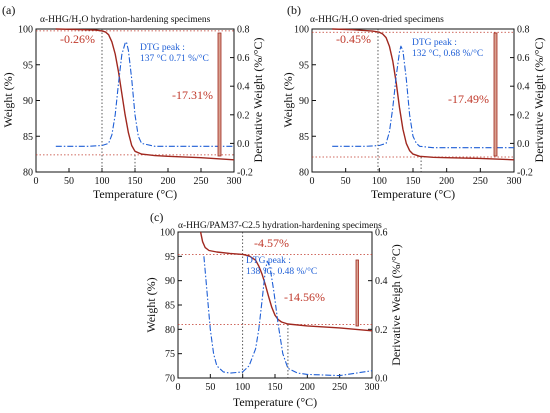  What do you see at coordinates (192, 95) in the screenshot?
I see `annotation-main-loss: -17.31%` at bounding box center [192, 95].